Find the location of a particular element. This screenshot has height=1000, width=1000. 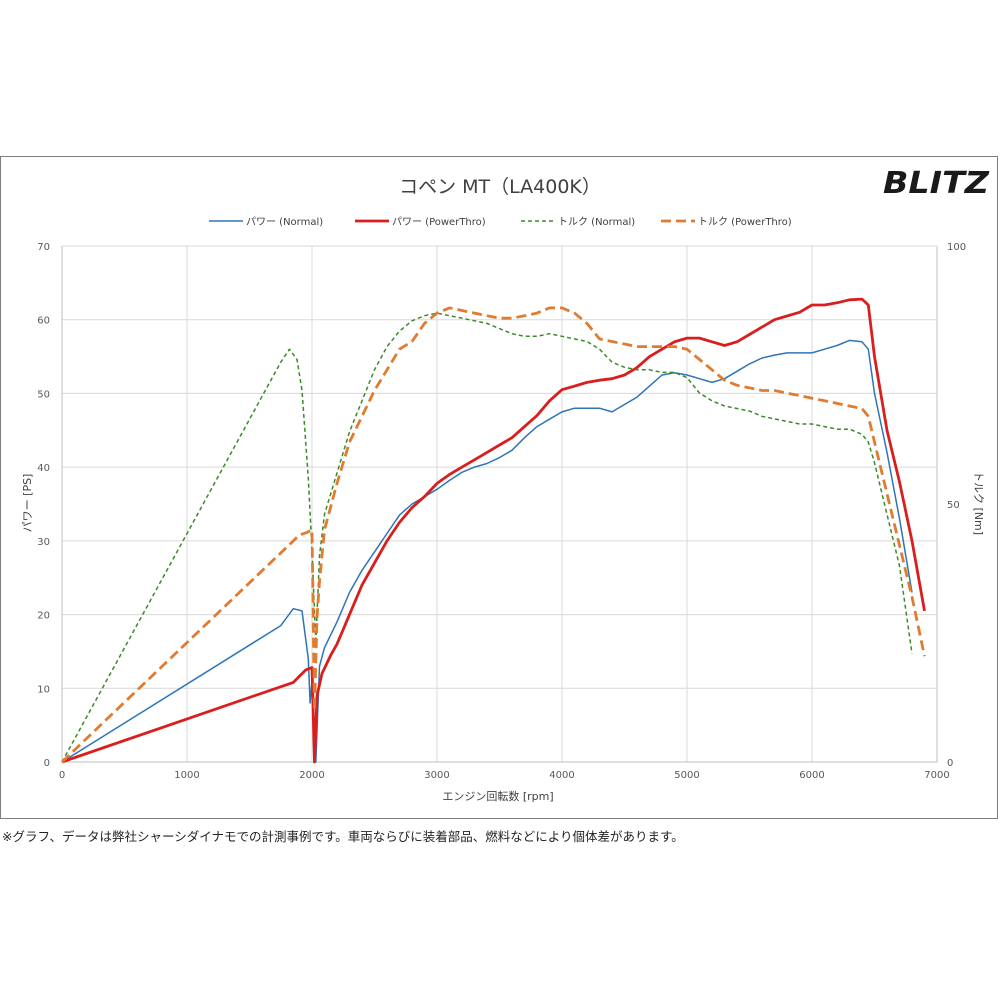

y-tick-label: 40 is located at coordinates (43, 468).